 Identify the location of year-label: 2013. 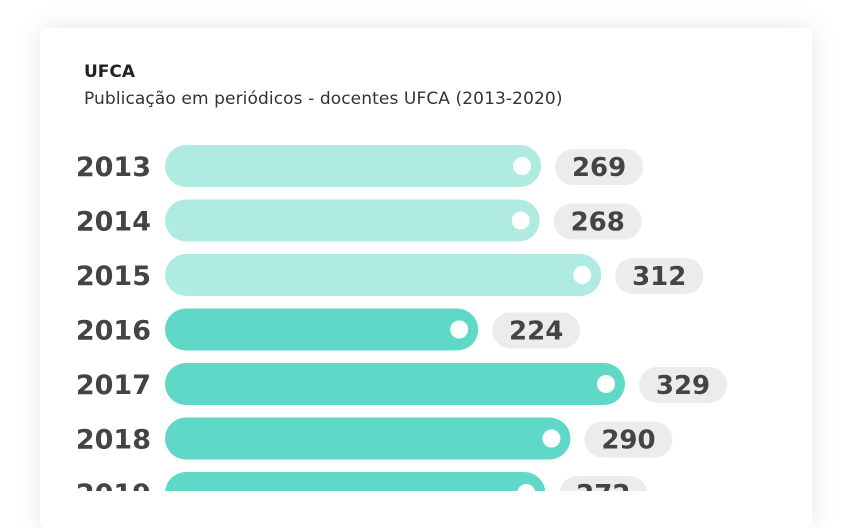
(113, 167).